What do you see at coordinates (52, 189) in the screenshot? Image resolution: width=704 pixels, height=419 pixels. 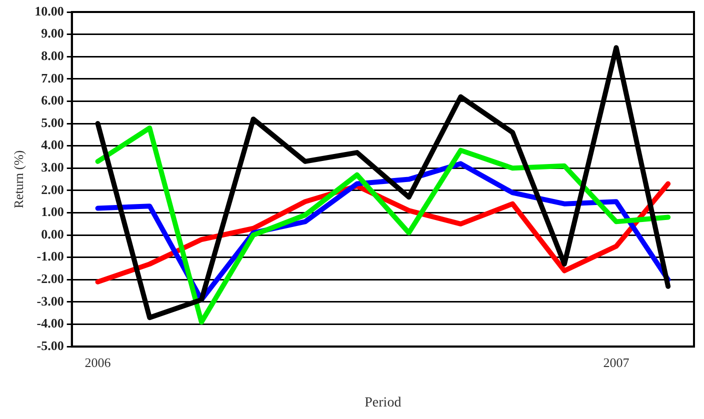 I see `y-tick-label: 2.00` at bounding box center [52, 189].